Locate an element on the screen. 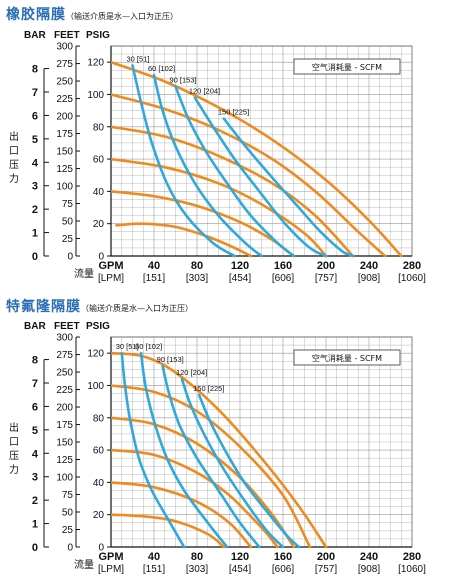  air-curve-label: 120 [204] is located at coordinates (191, 372).